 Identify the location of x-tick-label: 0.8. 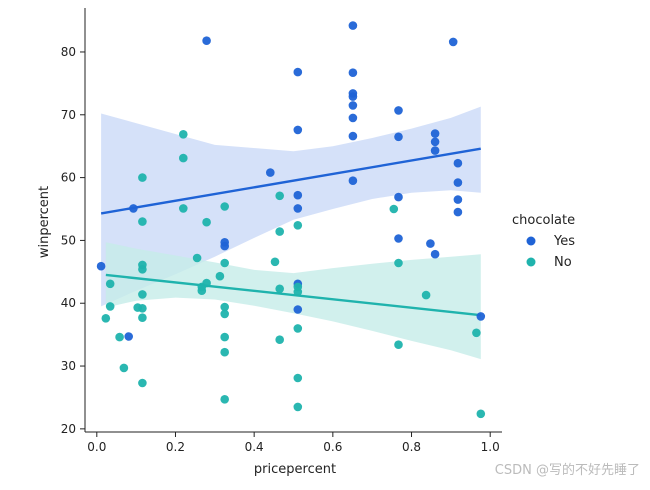
(411, 447).